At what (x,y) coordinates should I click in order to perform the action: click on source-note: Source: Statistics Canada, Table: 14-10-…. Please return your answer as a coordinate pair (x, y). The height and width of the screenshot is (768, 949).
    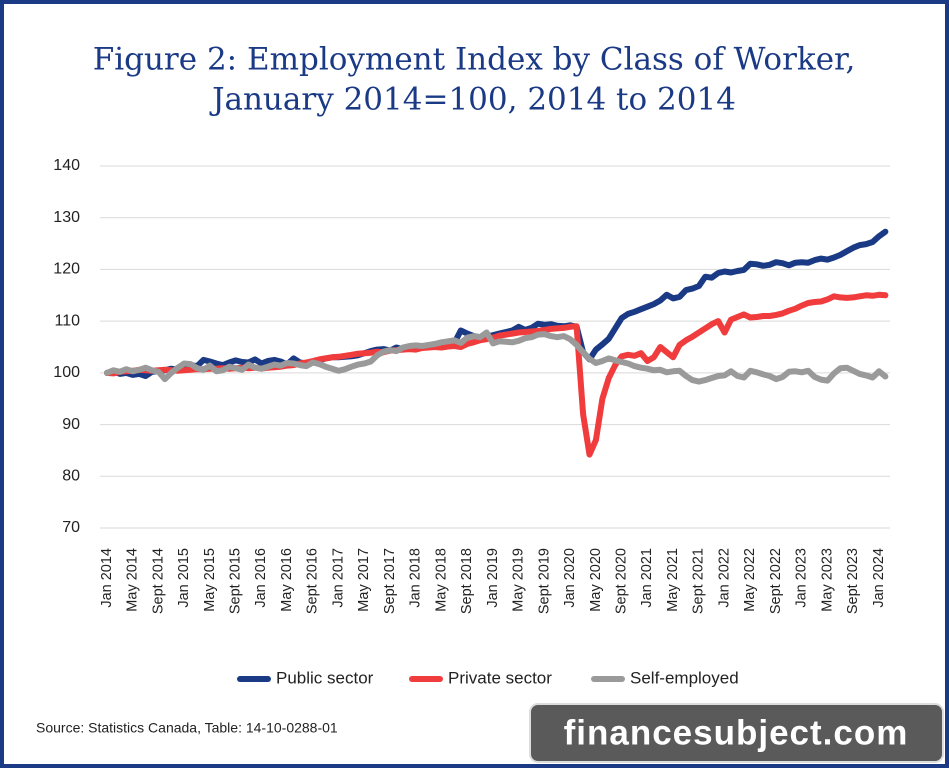
    Looking at the image, I should click on (187, 728).